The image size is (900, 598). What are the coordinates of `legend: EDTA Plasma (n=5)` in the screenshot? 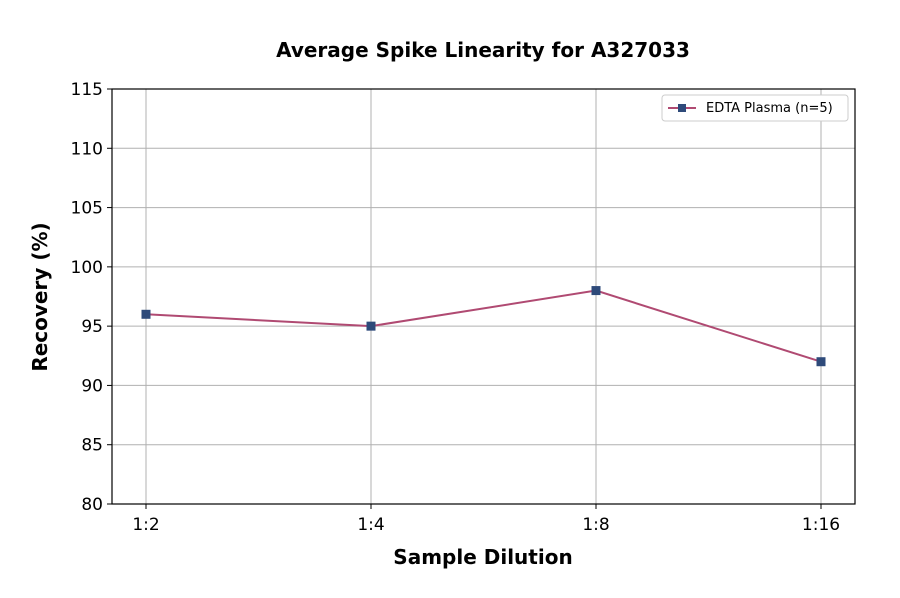 It's located at (755, 108).